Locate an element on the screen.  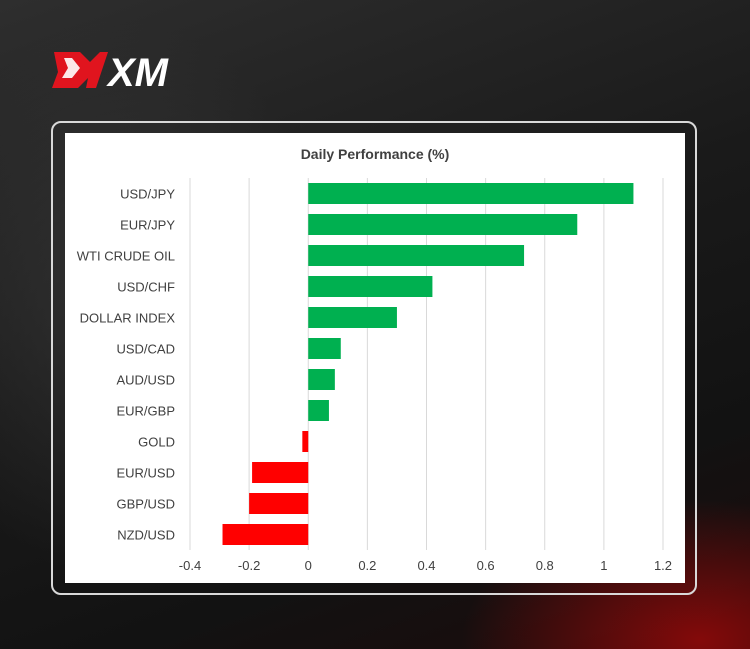
category-label: USD/CAD is located at coordinates (145, 349).